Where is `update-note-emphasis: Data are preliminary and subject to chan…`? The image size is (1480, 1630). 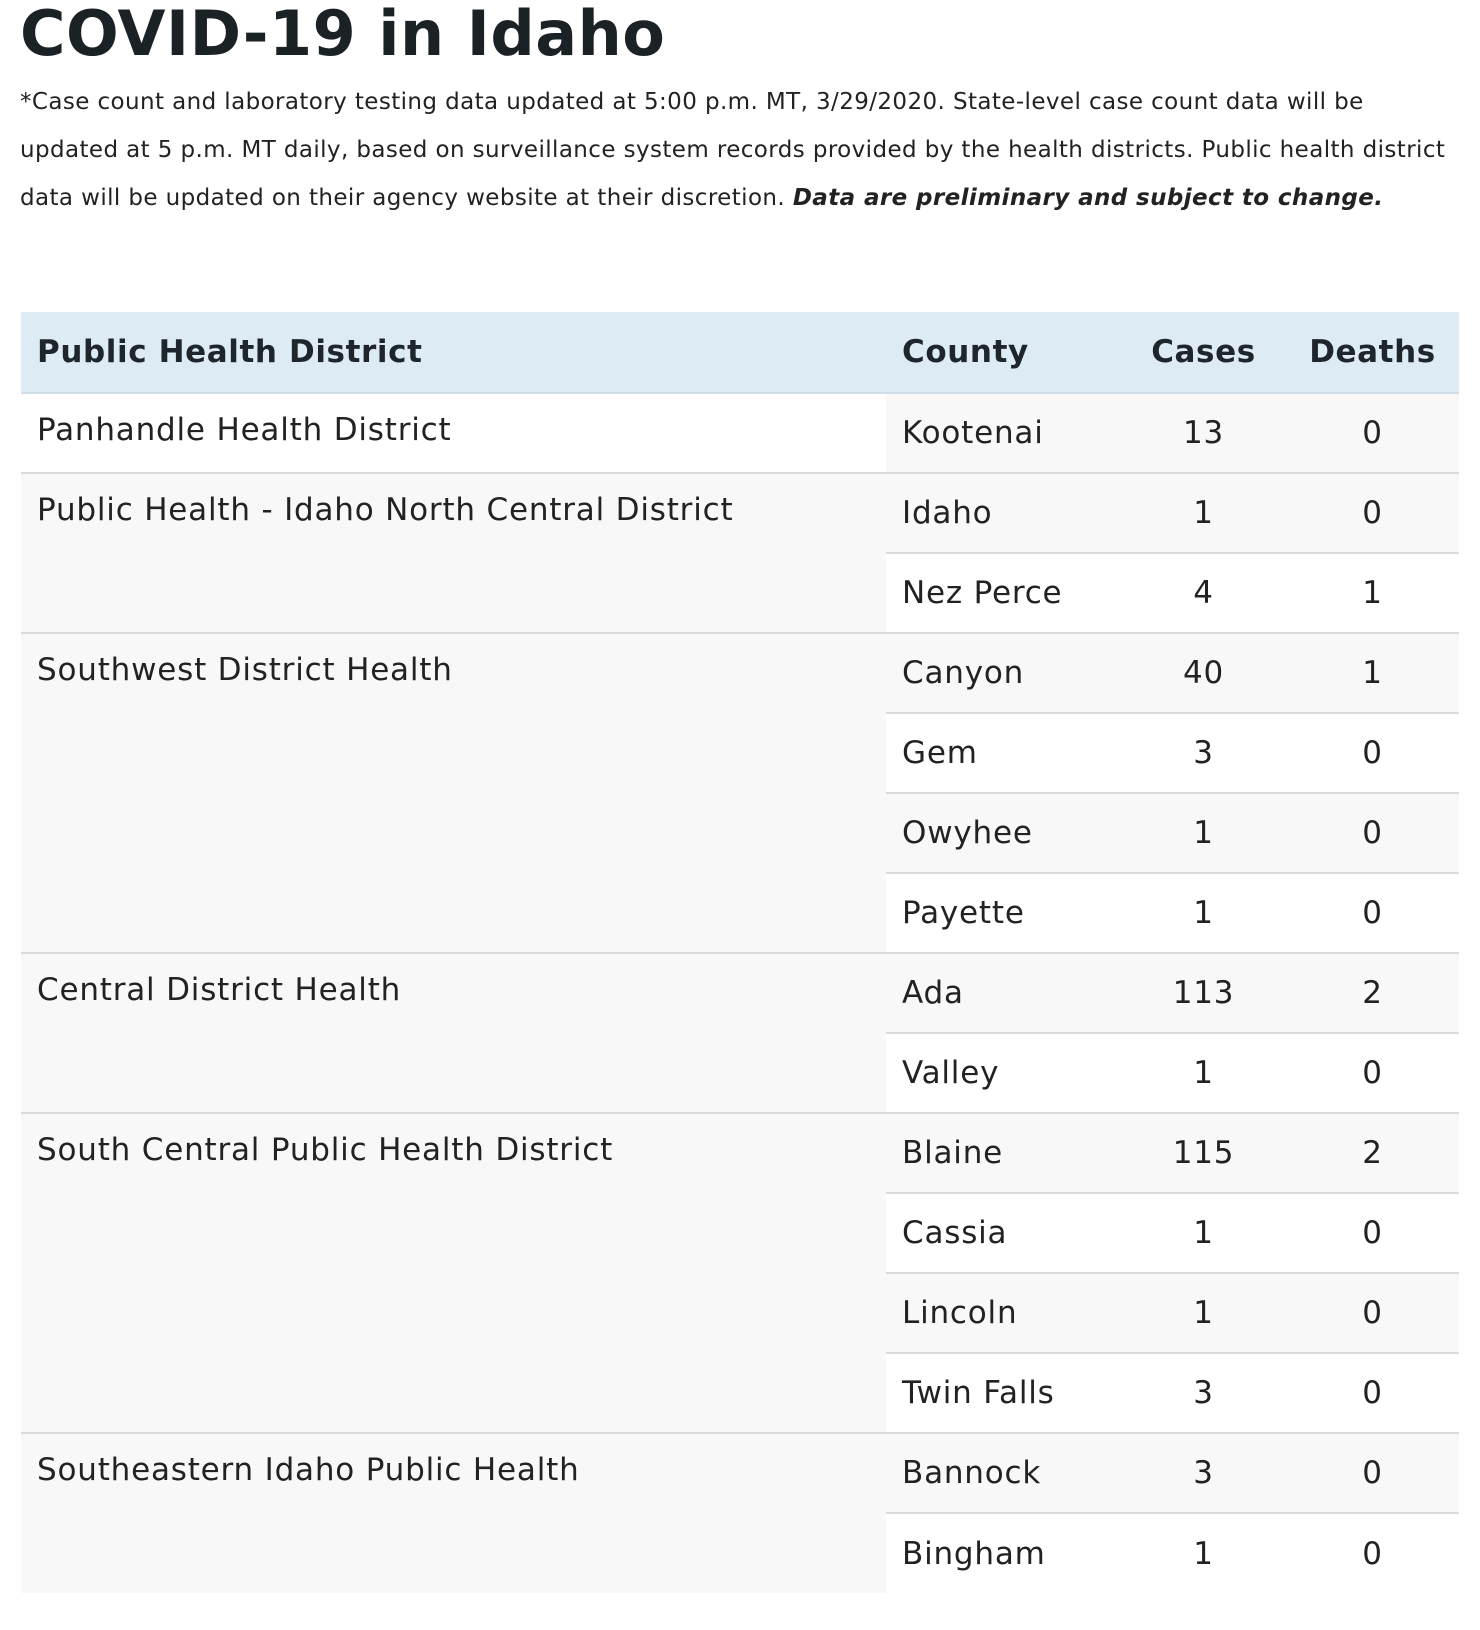 update-note-emphasis: Data are preliminary and subject to chan… is located at coordinates (1088, 198).